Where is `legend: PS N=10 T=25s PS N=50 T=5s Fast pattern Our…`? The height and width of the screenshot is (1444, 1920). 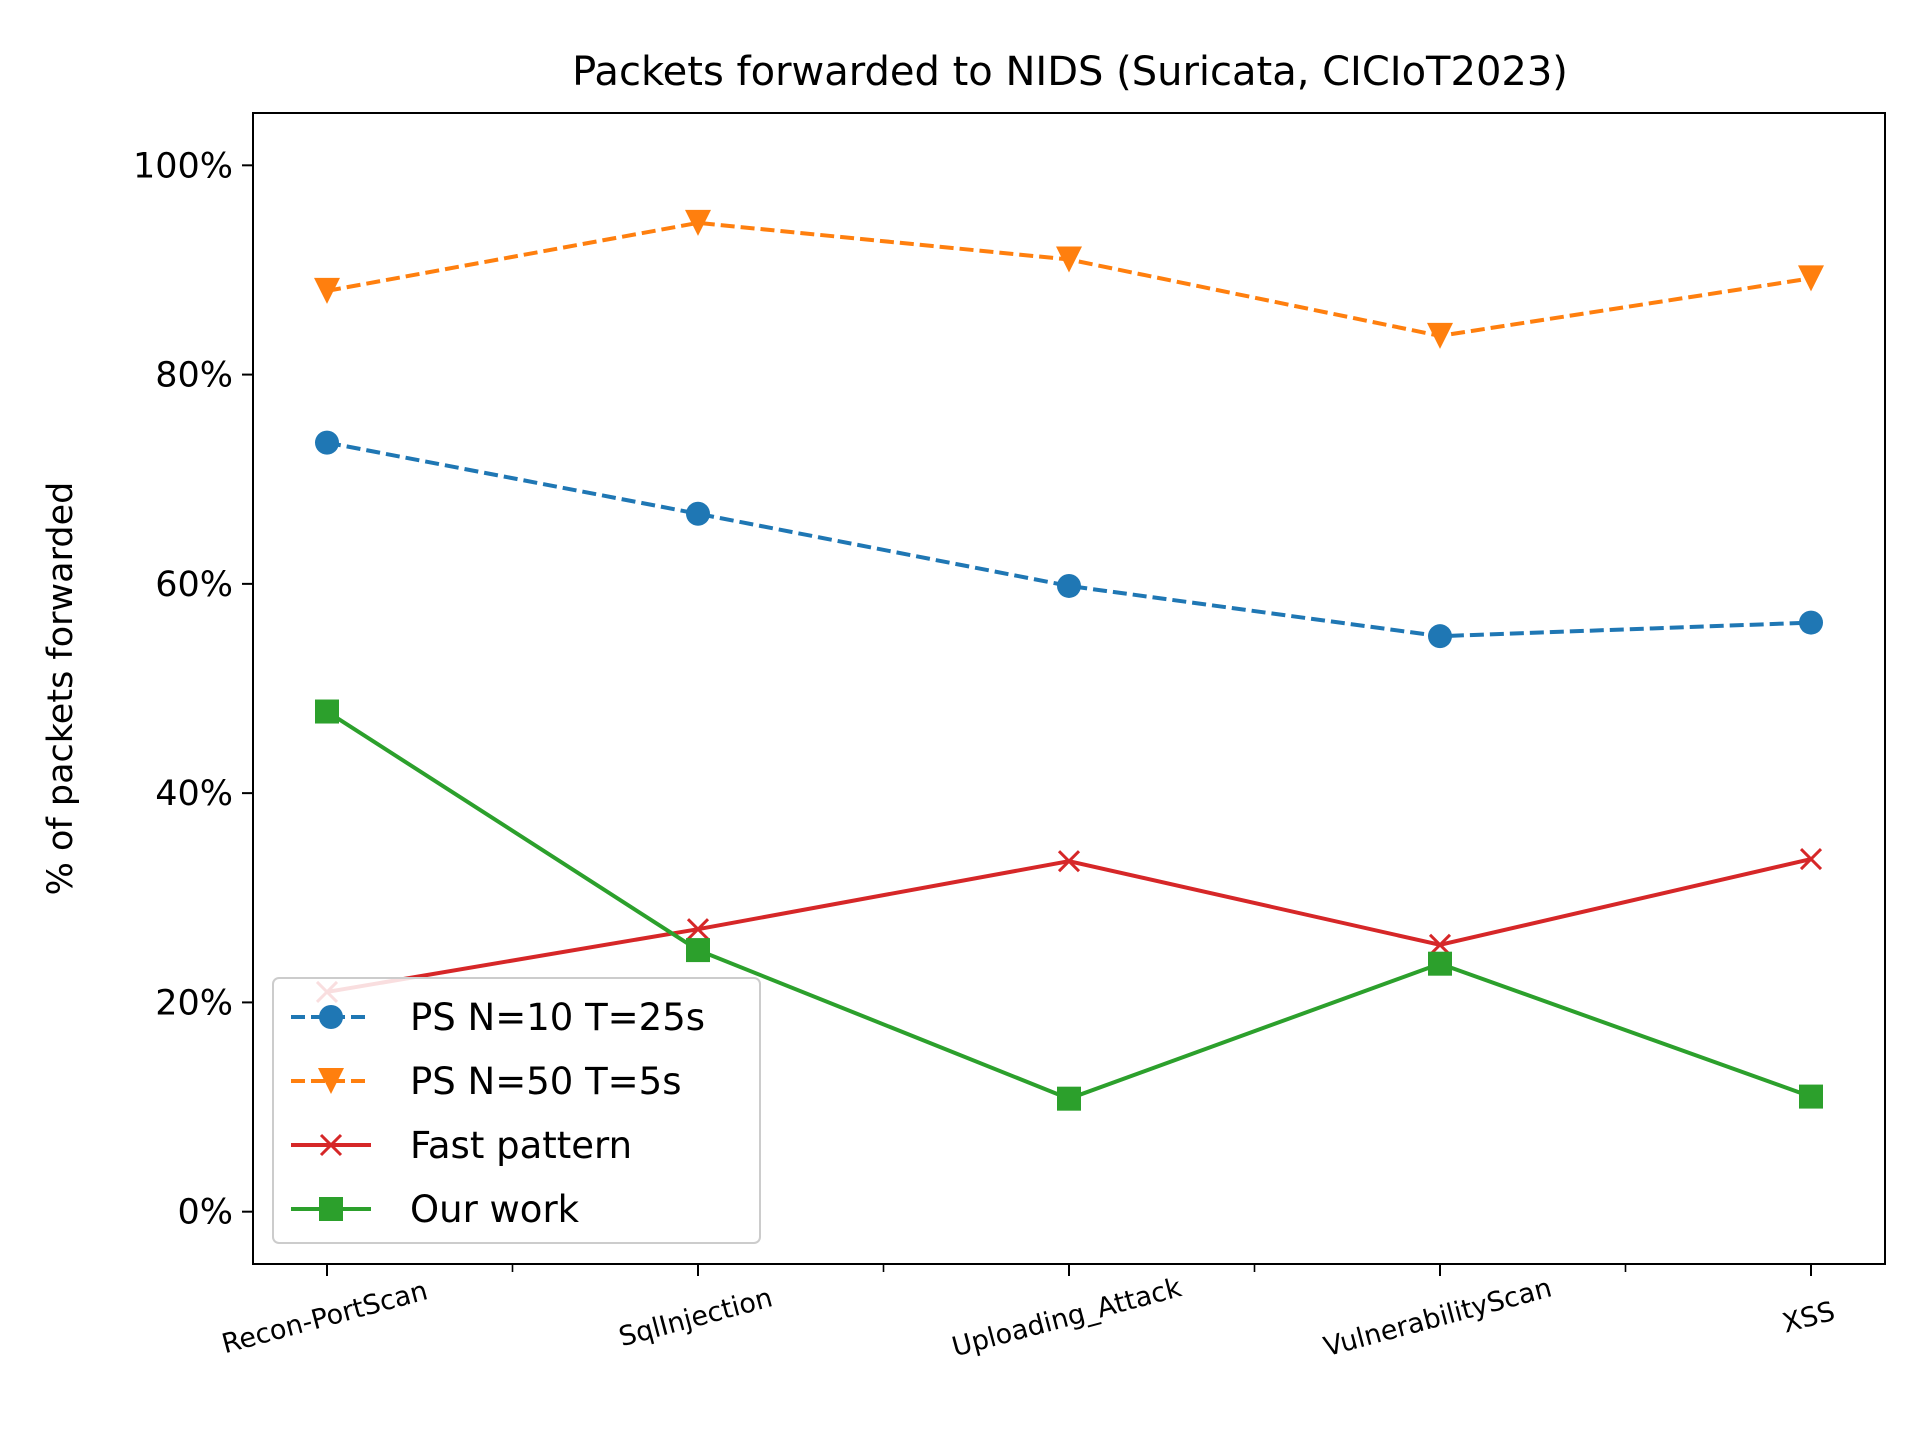 legend: PS N=10 T=25s PS N=50 T=5s Fast pattern Our… is located at coordinates (516, 1110).